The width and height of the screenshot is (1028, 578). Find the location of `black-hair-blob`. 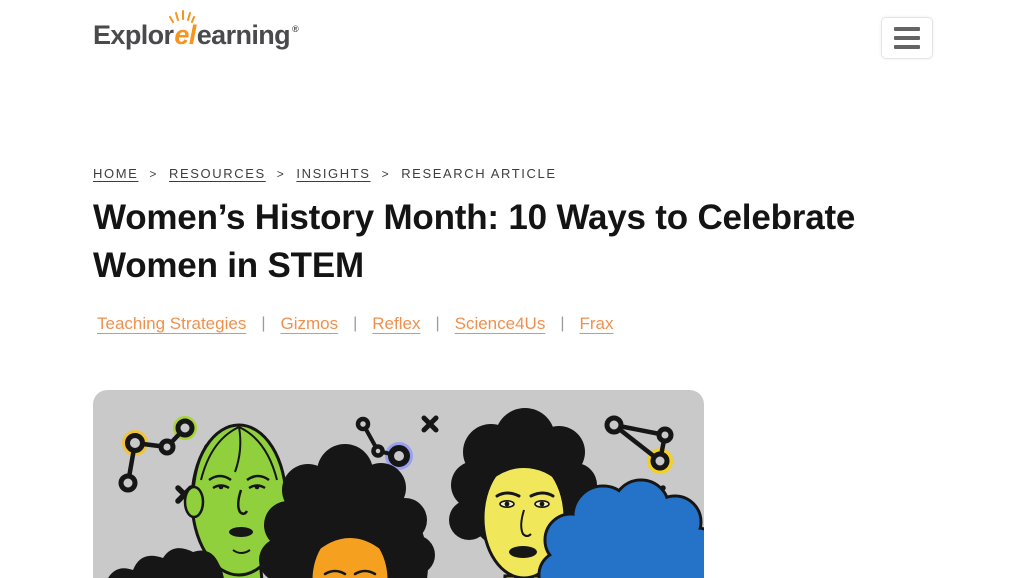

black-hair-blob is located at coordinates (166, 563).